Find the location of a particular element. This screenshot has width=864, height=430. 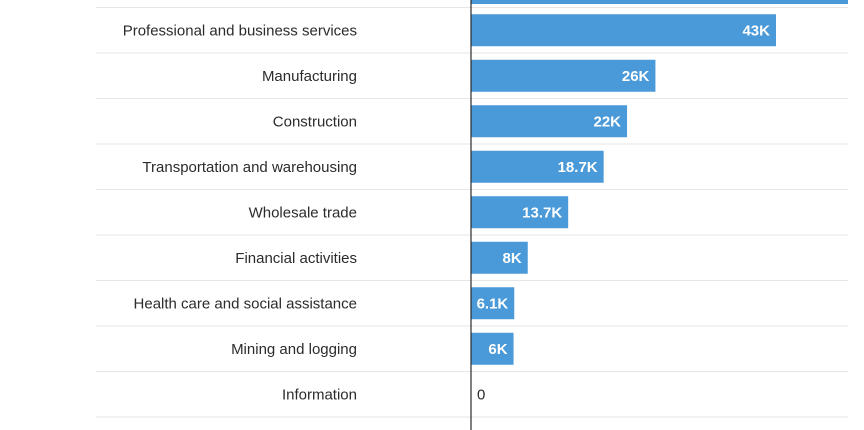

category-label: Construction is located at coordinates (315, 121).